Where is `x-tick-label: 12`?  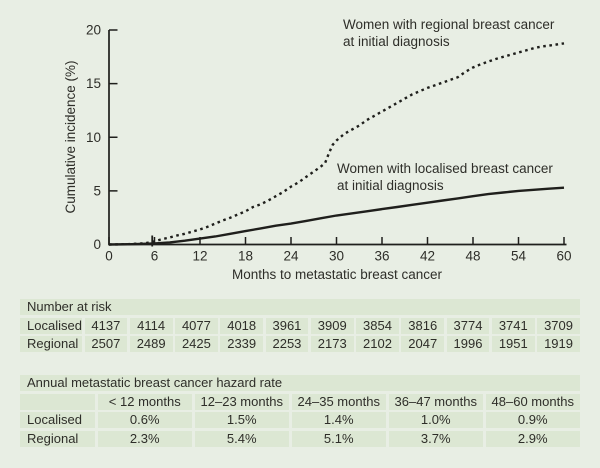 x-tick-label: 12 is located at coordinates (199, 256).